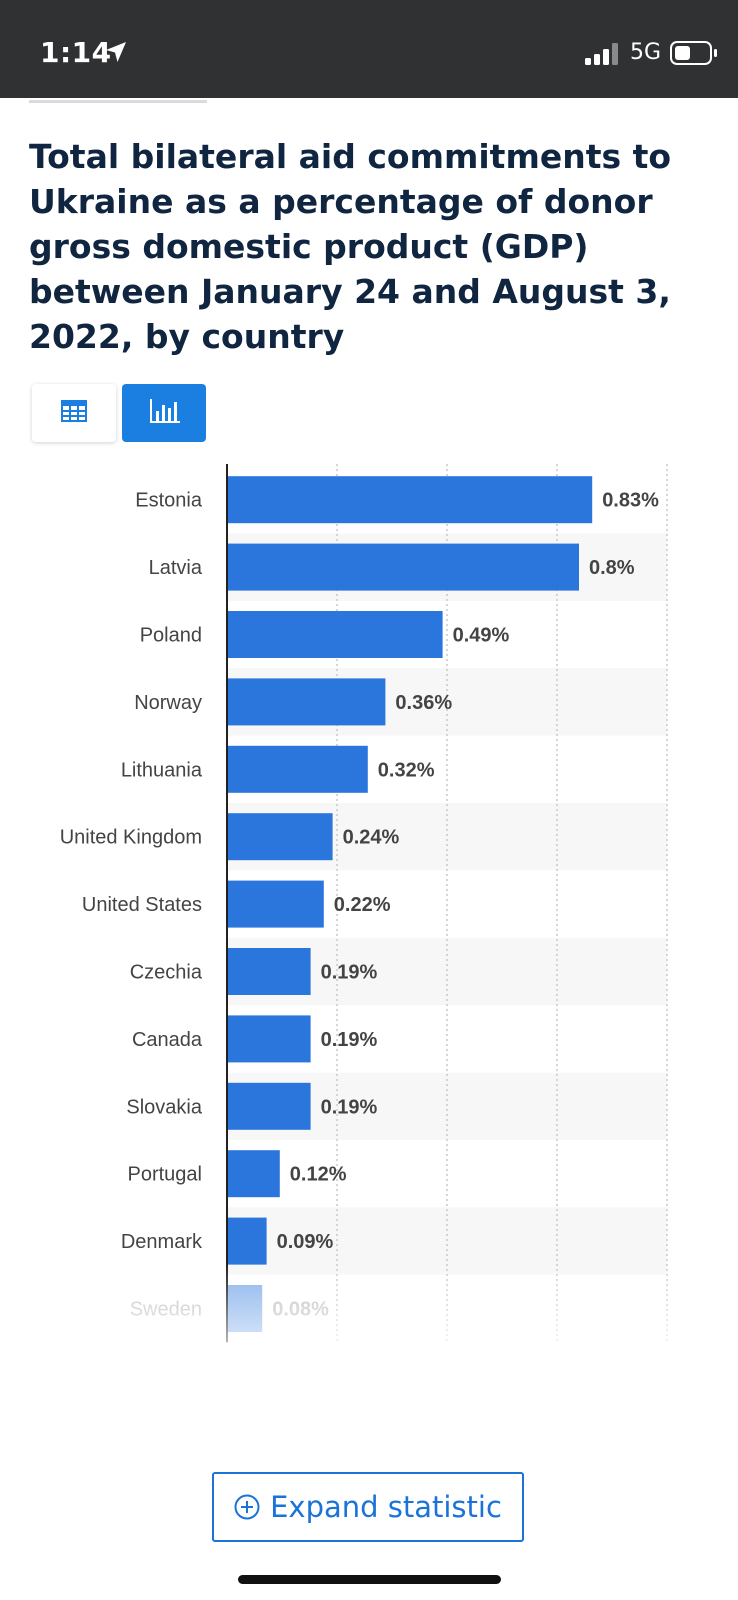  Describe the element at coordinates (168, 703) in the screenshot. I see `category-label: Norway` at that location.